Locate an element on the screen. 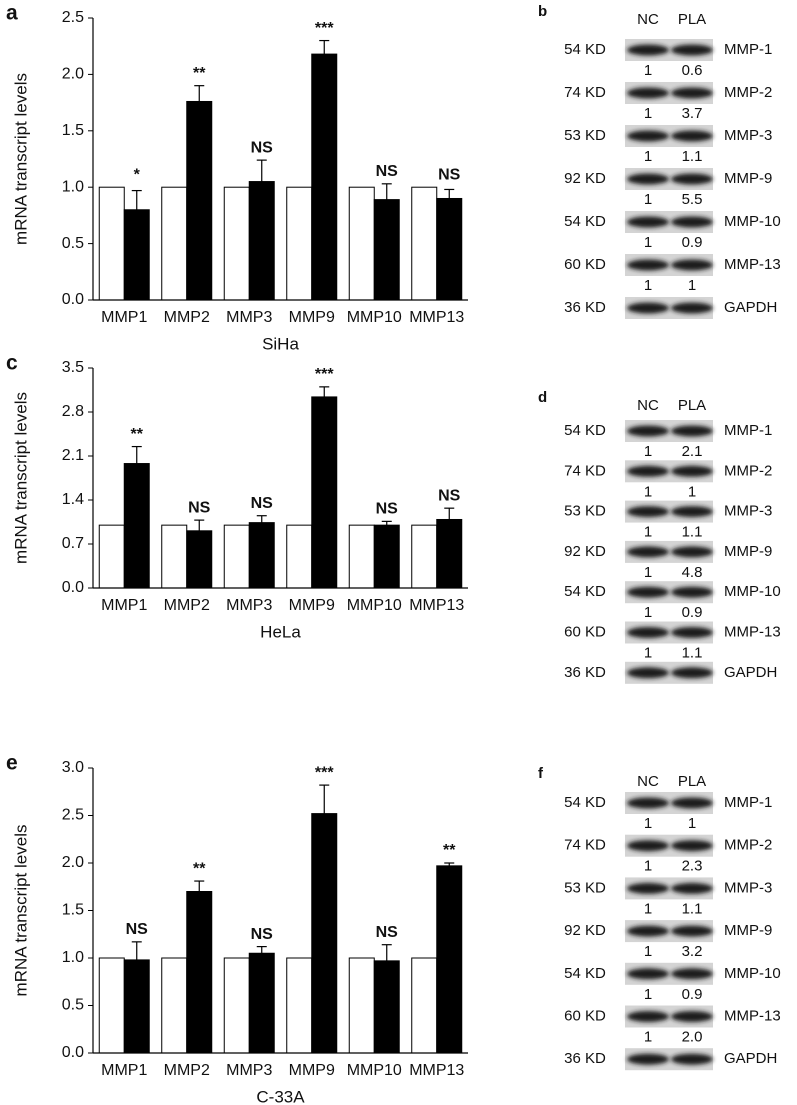 Image resolution: width=797 pixels, height=1105 pixels. x-tick-label: MMP9 is located at coordinates (312, 317).